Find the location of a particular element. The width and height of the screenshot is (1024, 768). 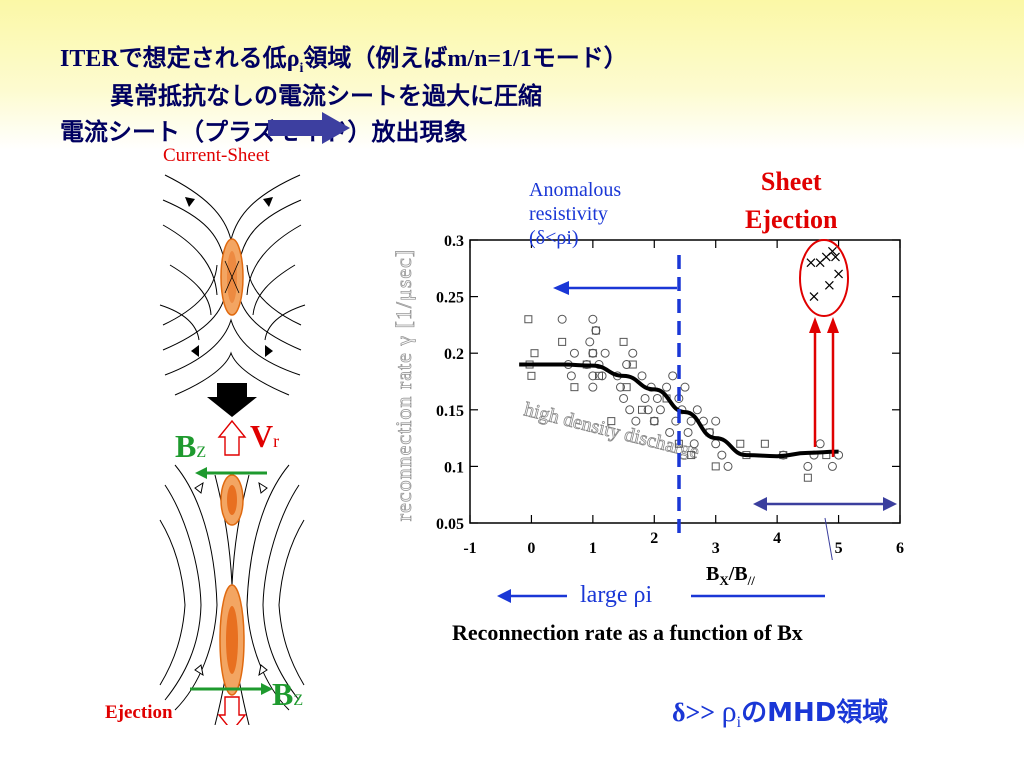

x-tick-label: 2 is located at coordinates (654, 538).